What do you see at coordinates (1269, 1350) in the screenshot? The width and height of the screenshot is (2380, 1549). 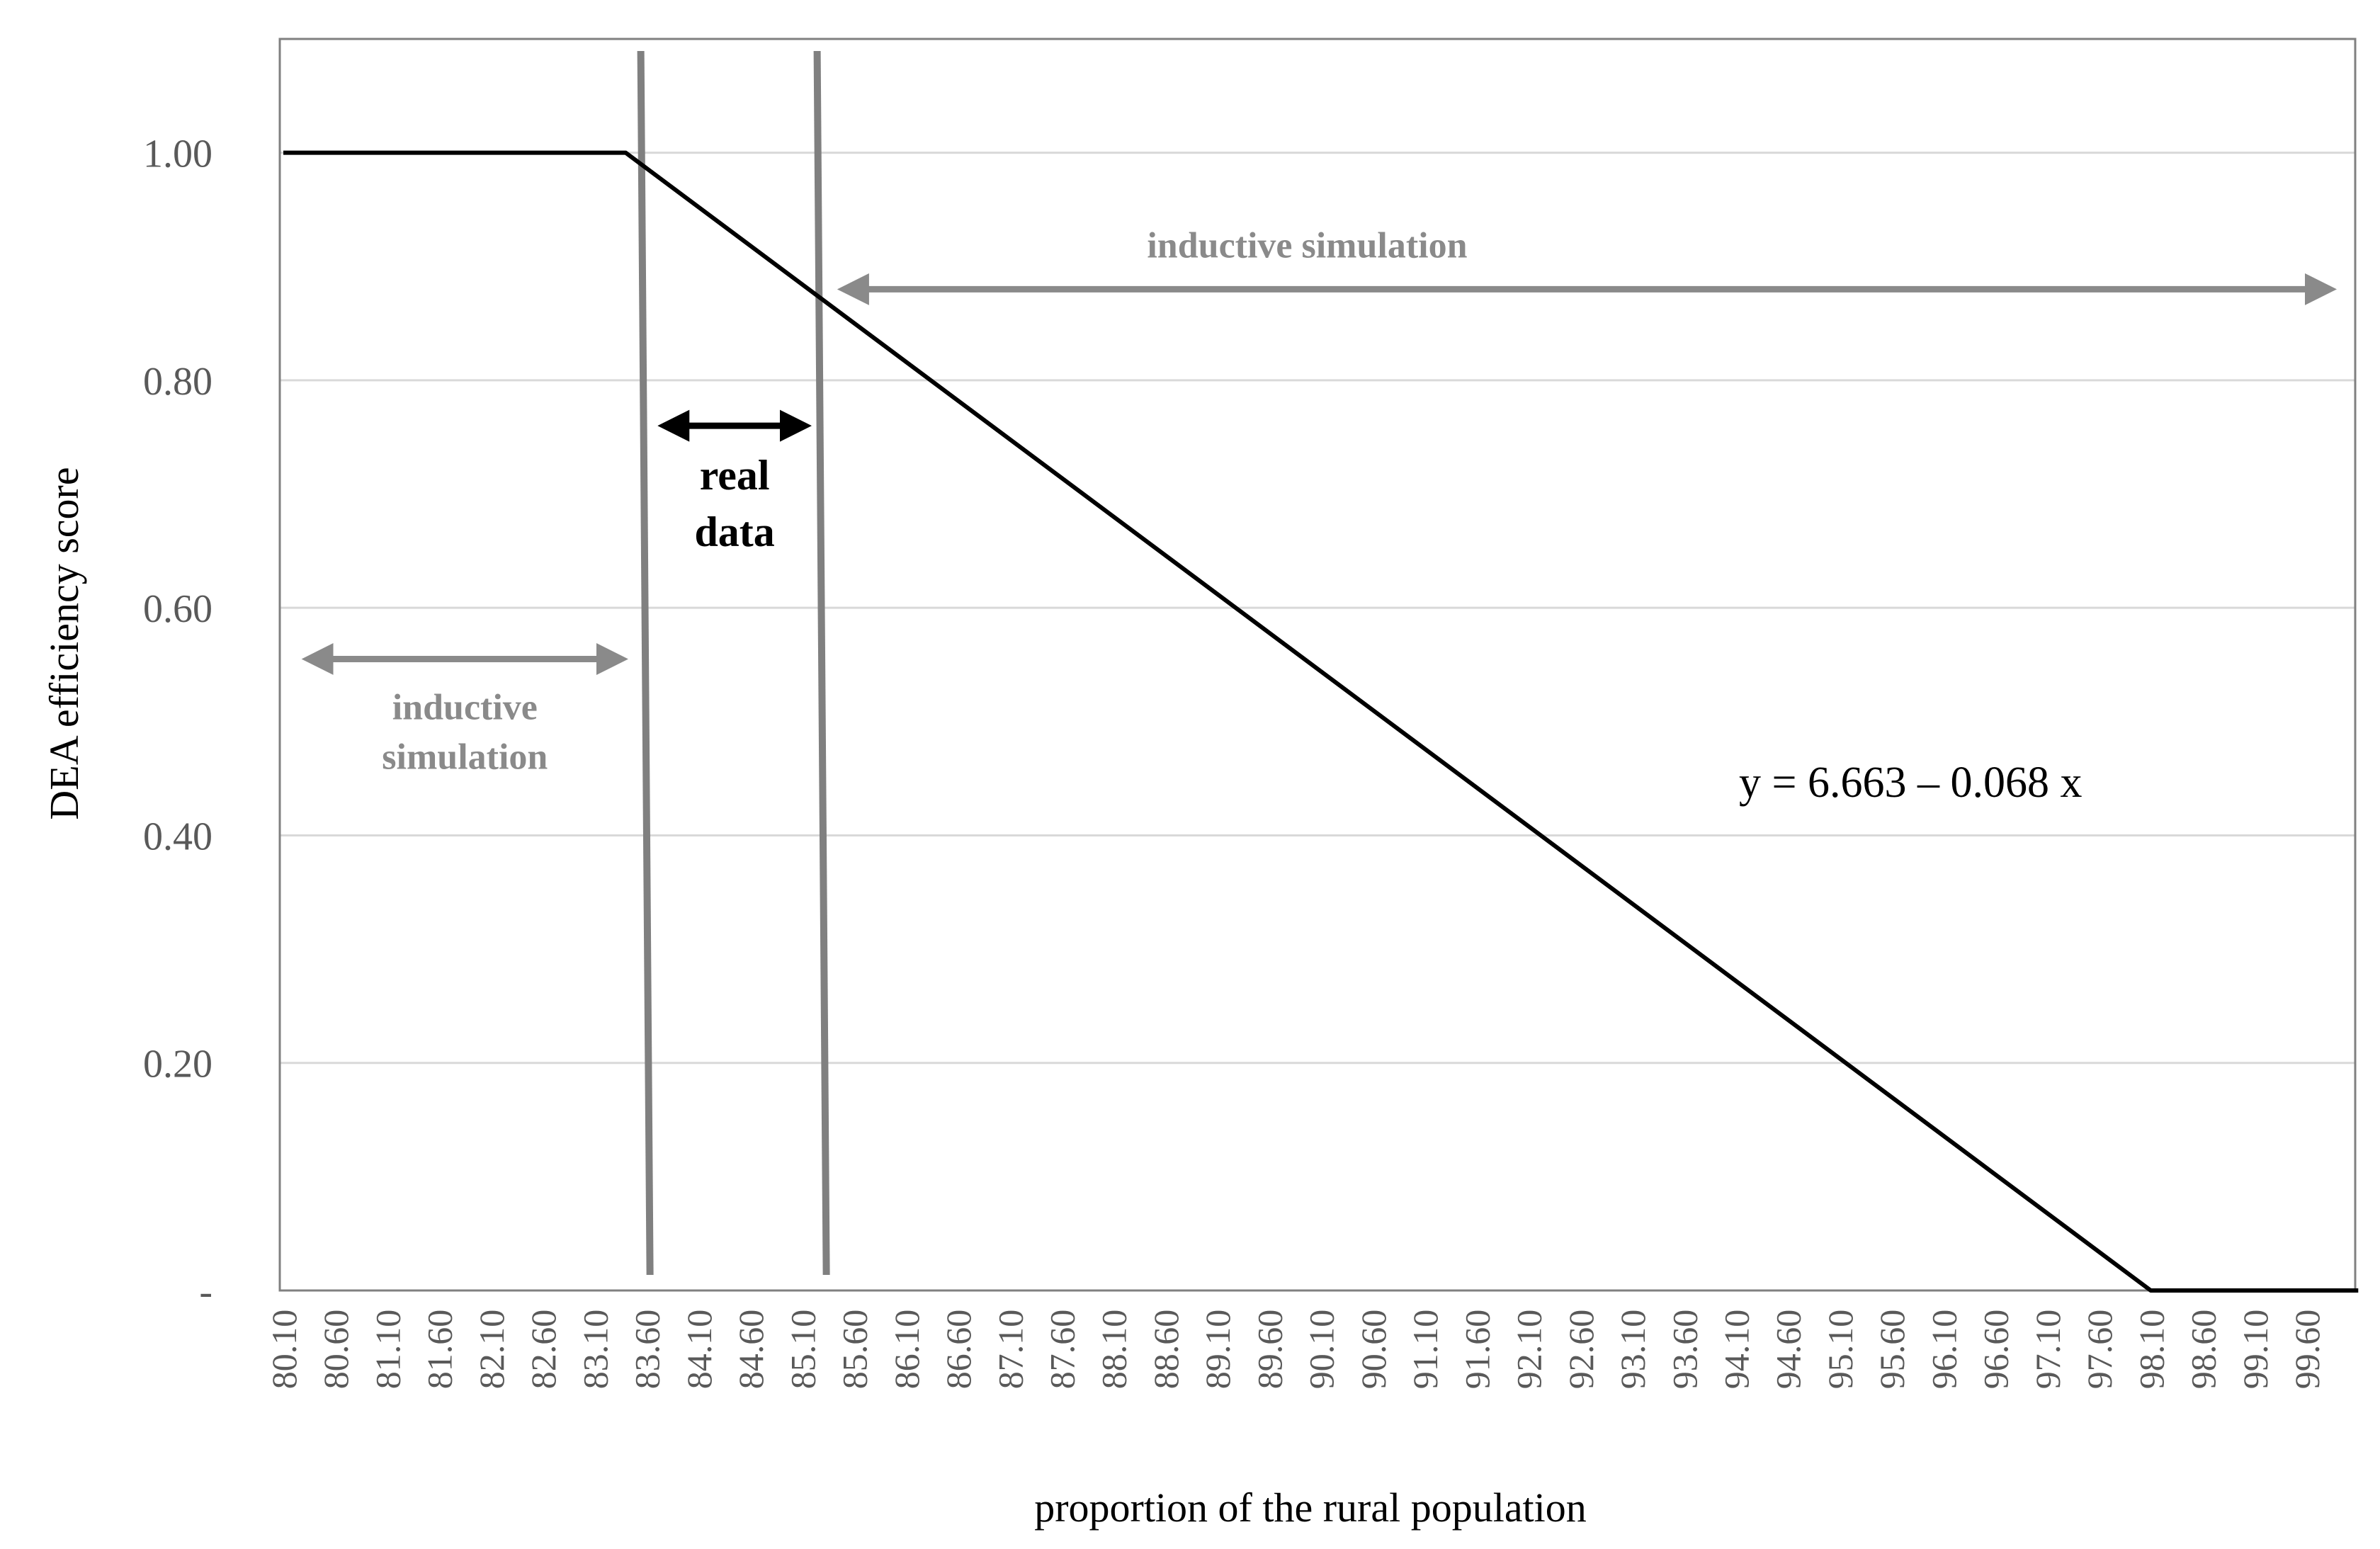 I see `x-tick-label: 89.60` at bounding box center [1269, 1350].